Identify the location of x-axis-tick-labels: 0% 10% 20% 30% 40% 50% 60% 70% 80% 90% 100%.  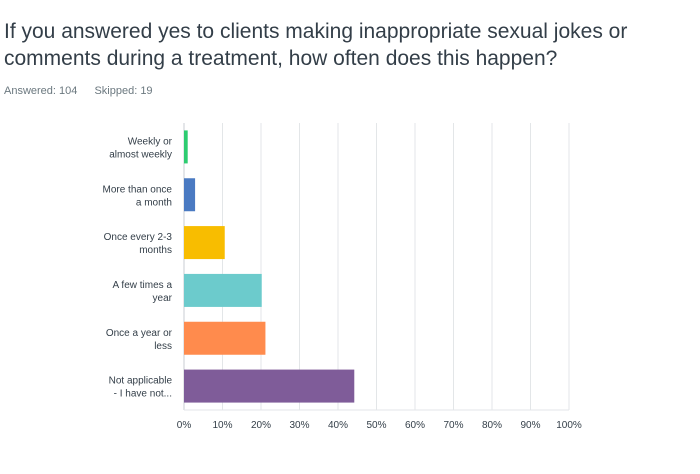
(379, 425).